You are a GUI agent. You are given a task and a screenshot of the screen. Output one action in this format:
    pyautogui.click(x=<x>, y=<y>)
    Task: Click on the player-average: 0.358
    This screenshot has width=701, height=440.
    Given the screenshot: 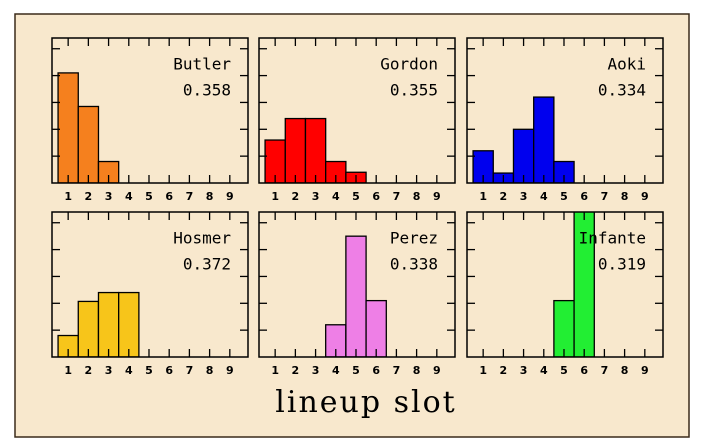 What is the action you would take?
    pyautogui.click(x=207, y=90)
    